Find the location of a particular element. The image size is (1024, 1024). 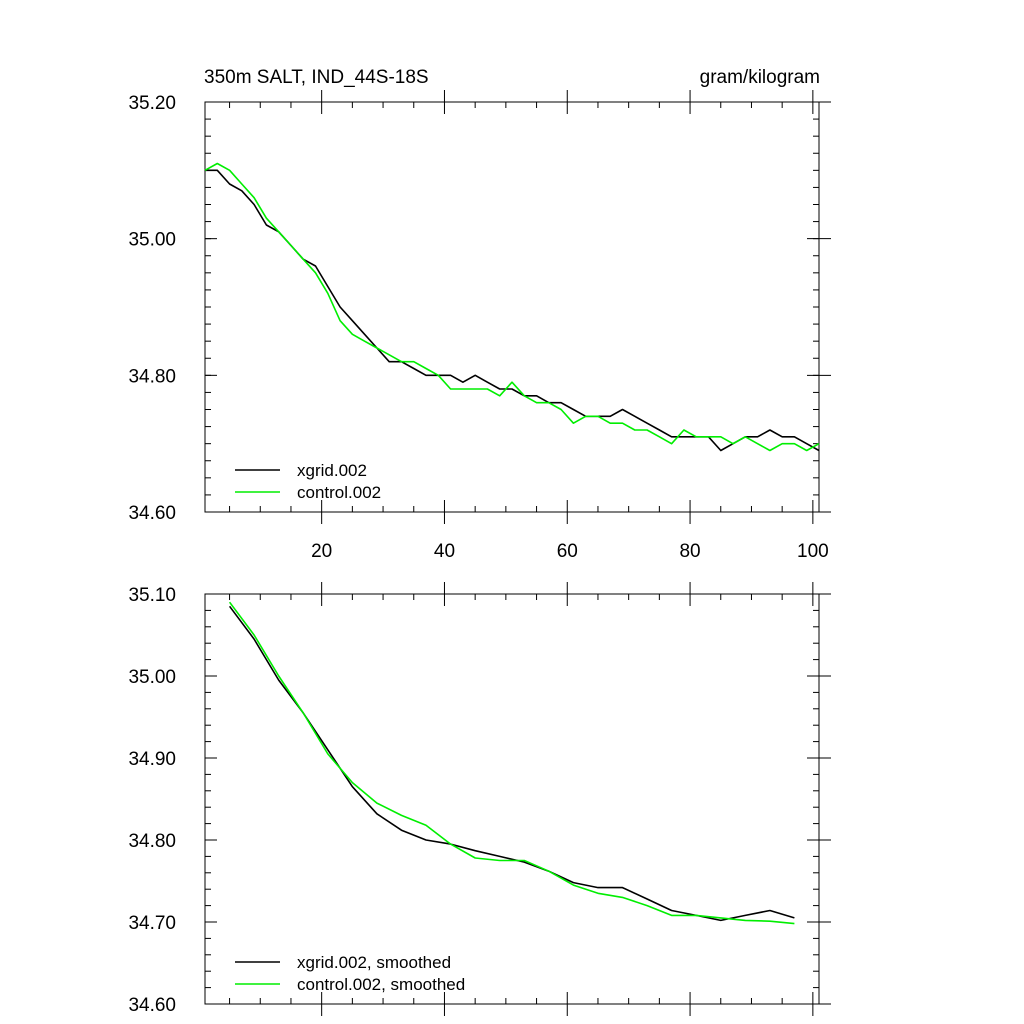

y-tick-label: 34.70 is located at coordinates (152, 923).